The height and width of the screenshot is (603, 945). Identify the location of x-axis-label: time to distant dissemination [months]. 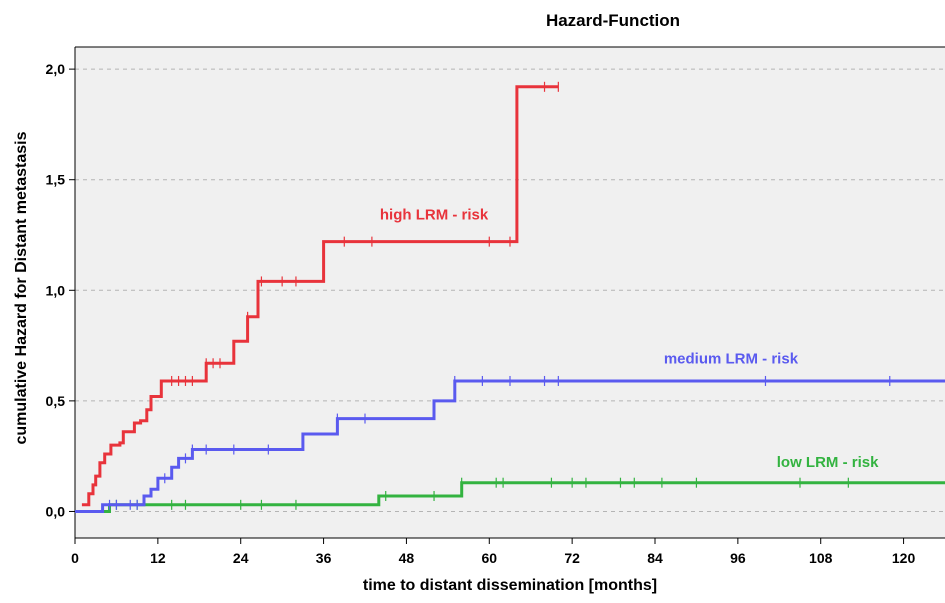
(510, 585).